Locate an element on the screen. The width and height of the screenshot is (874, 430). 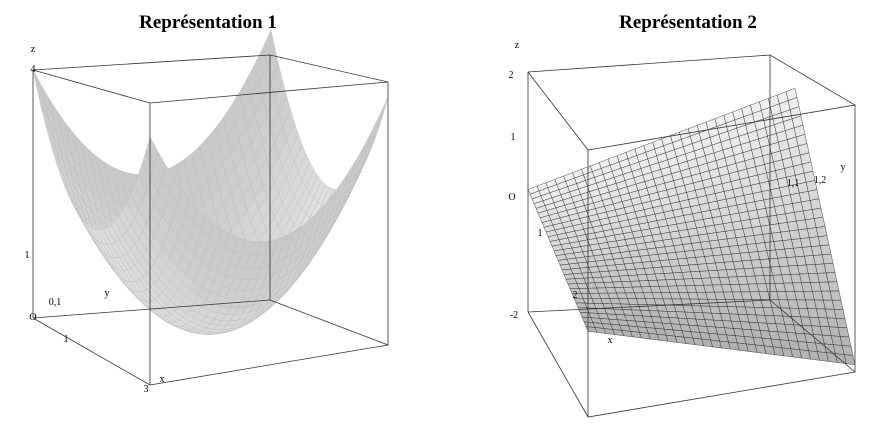
title: Représentation 1 is located at coordinates (208, 22).